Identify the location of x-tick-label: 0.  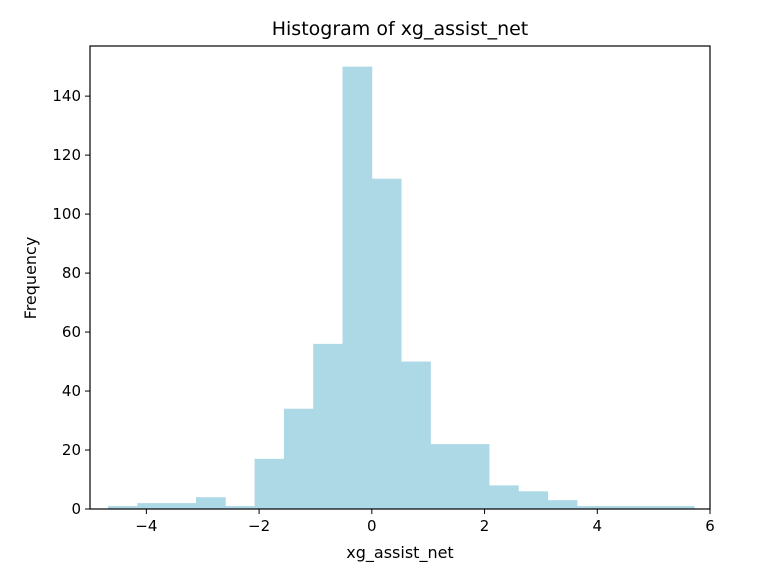
(372, 526).